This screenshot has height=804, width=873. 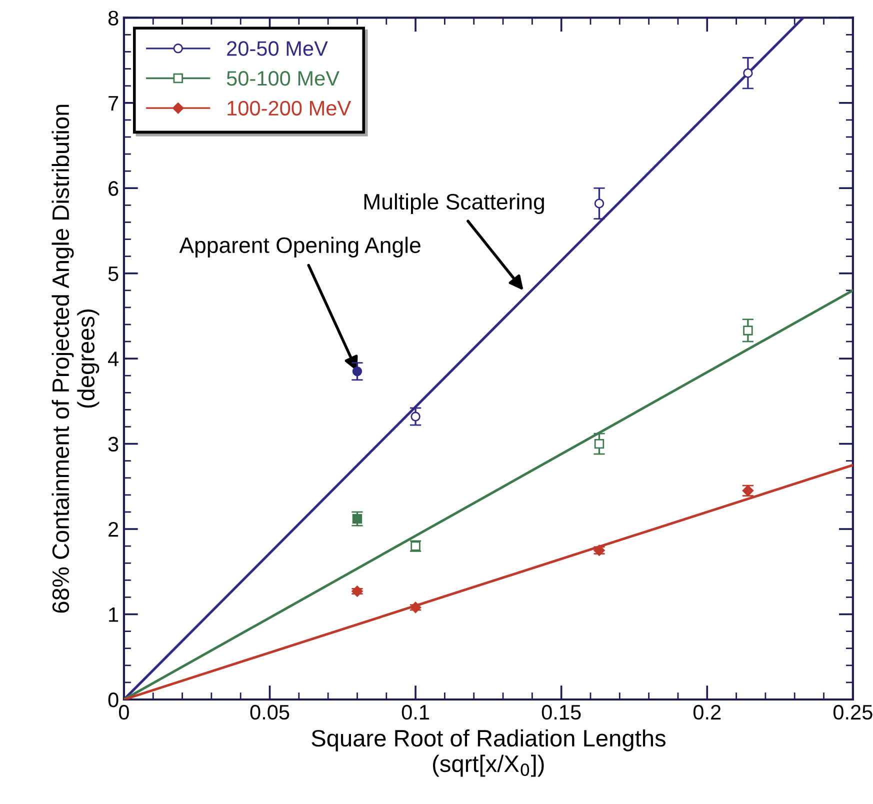 I want to click on annotation: Apparent Opening Angle, so click(x=299, y=247).